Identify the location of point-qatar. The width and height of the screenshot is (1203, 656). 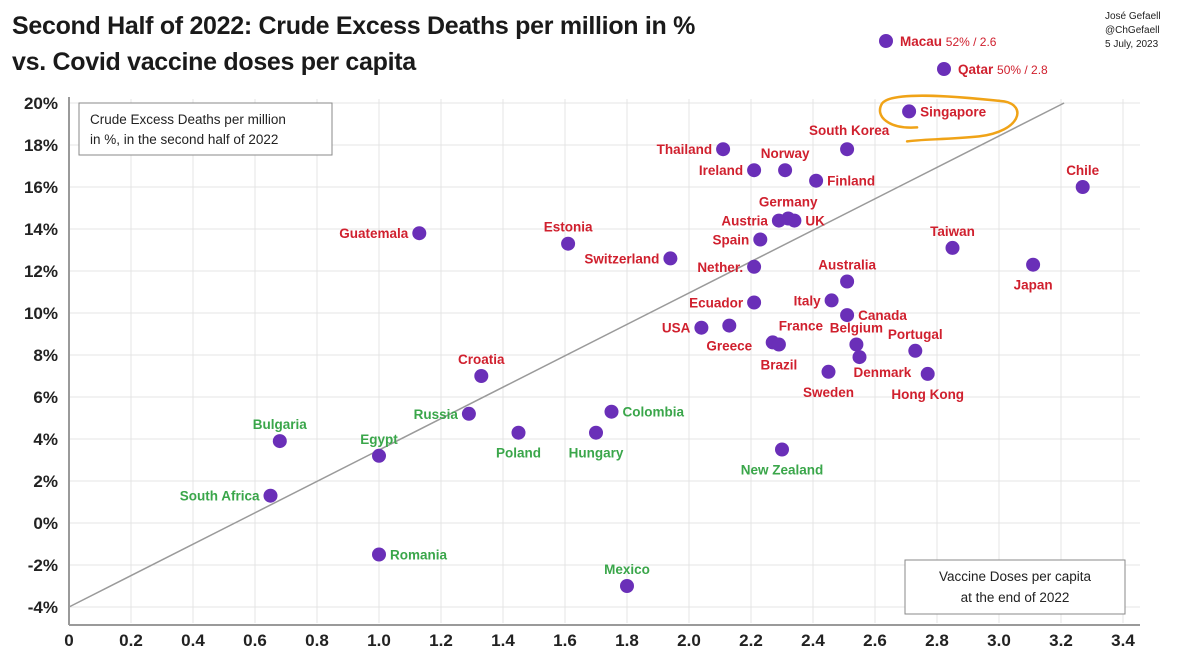
(944, 69).